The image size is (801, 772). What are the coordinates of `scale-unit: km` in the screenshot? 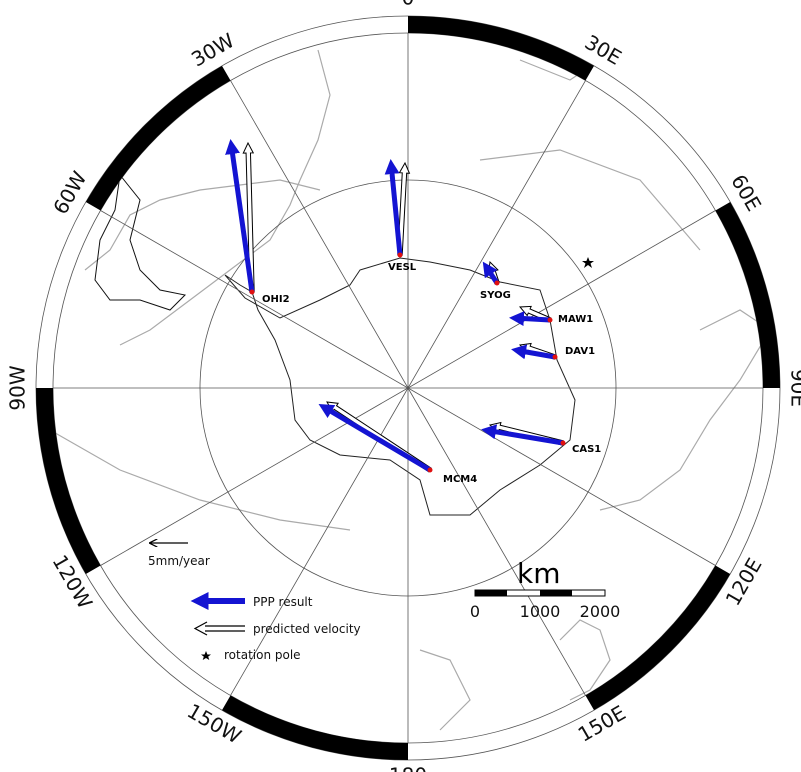 It's located at (539, 573).